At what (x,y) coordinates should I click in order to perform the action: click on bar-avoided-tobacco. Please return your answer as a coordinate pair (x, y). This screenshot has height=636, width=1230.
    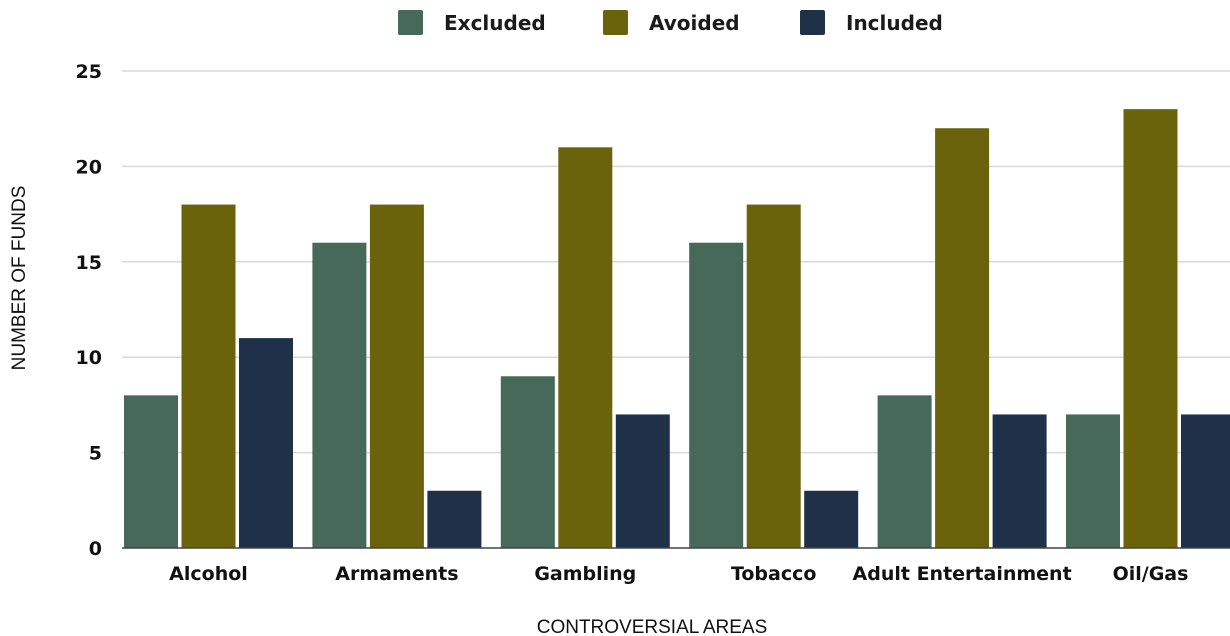
    Looking at the image, I should click on (773, 376).